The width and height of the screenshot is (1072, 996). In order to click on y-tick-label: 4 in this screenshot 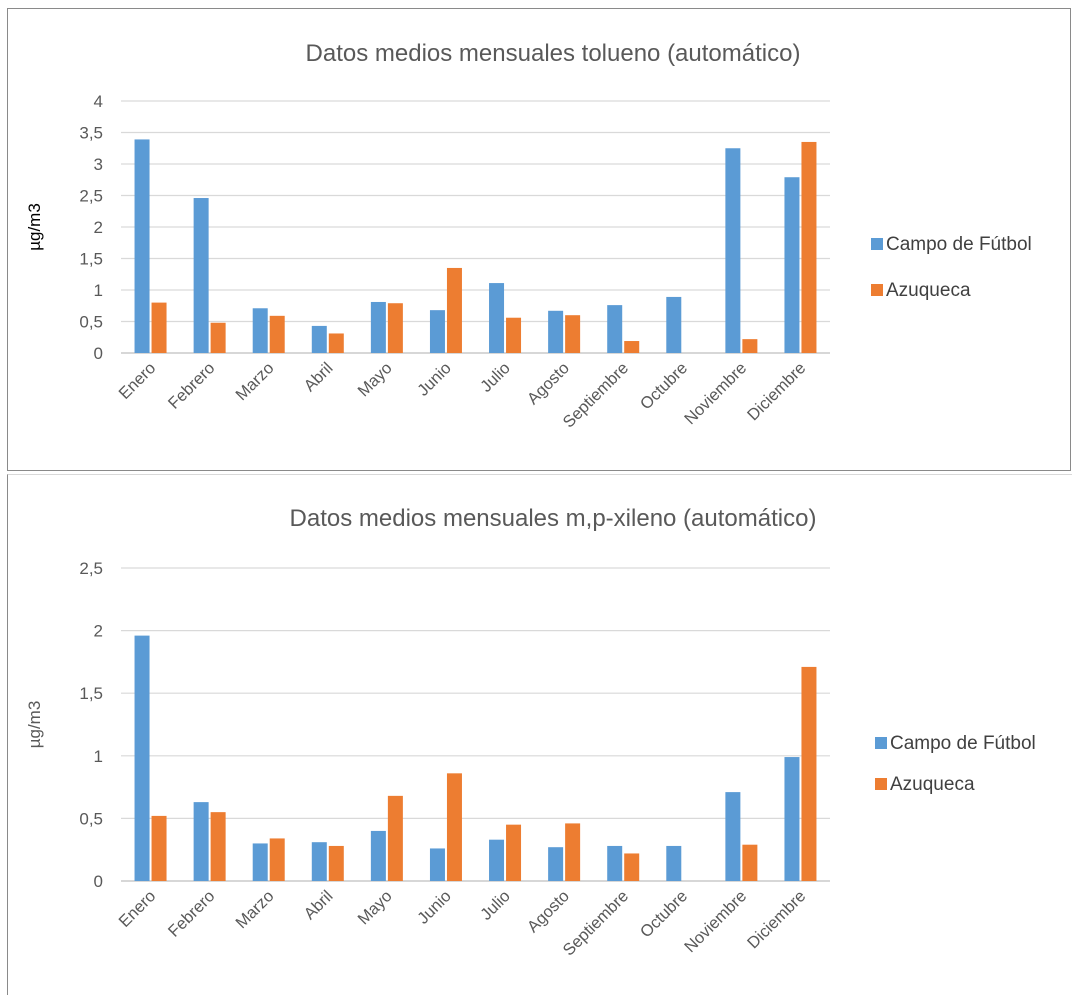, I will do `click(98, 101)`.